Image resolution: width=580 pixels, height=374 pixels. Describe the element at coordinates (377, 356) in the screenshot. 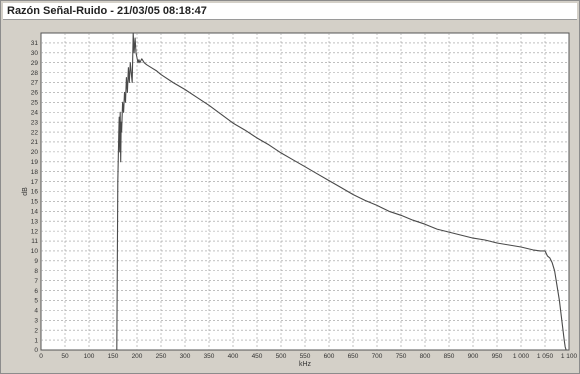

I see `x-tick-label: 700` at that location.